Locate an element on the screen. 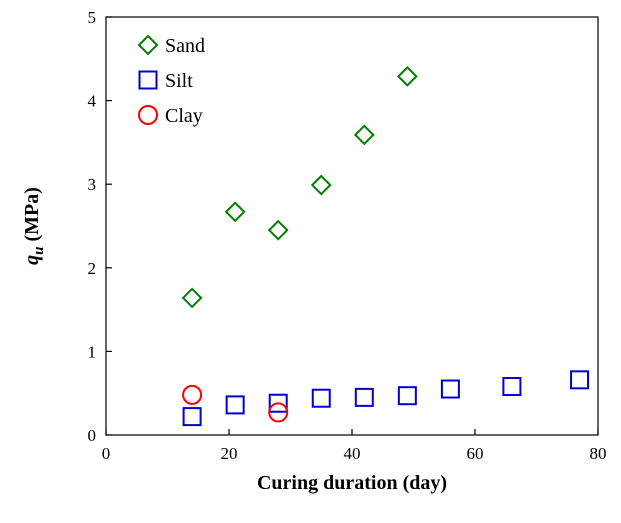  legend-label-silt: Silt is located at coordinates (179, 81).